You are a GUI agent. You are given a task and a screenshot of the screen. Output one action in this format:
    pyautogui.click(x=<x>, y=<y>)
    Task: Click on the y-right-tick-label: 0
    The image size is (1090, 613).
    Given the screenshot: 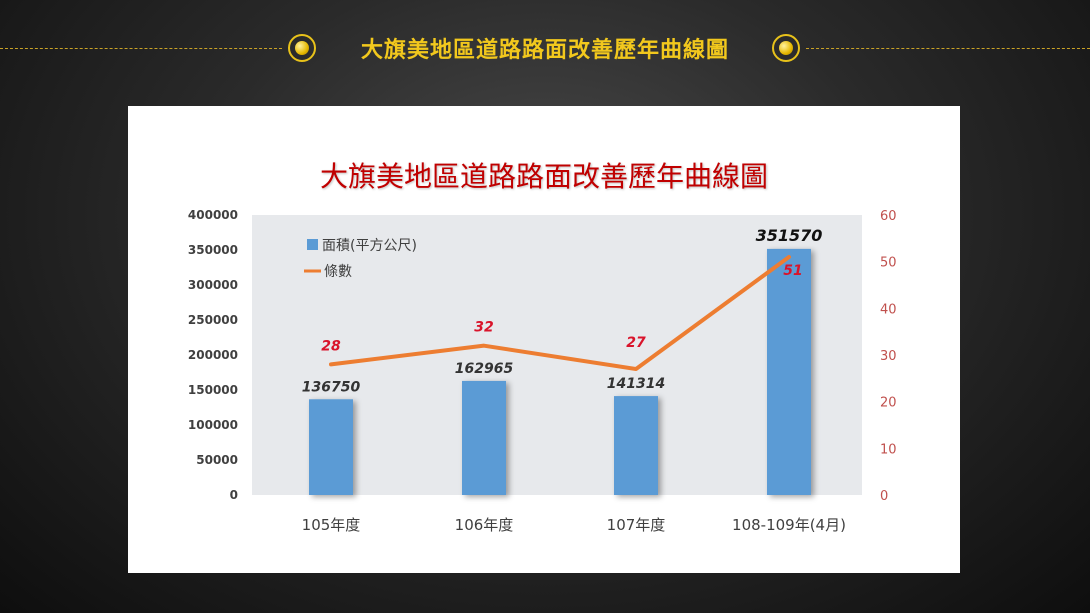 What is the action you would take?
    pyautogui.click(x=884, y=496)
    